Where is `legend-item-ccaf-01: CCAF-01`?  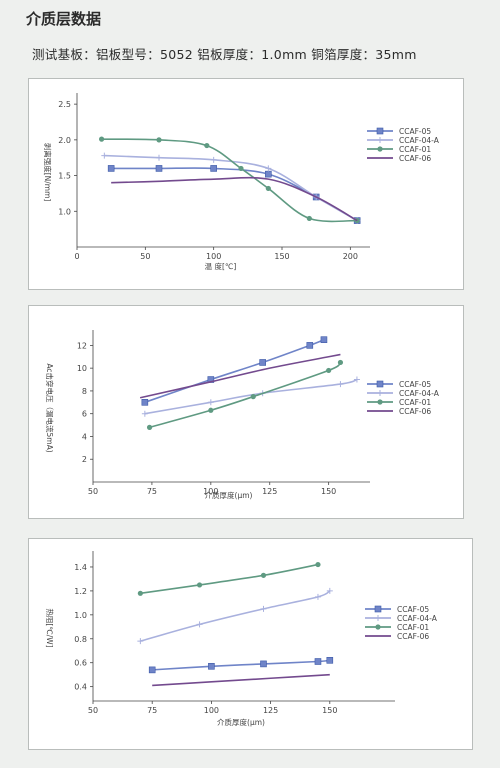 legend-item-ccaf-01: CCAF-01 is located at coordinates (397, 627).